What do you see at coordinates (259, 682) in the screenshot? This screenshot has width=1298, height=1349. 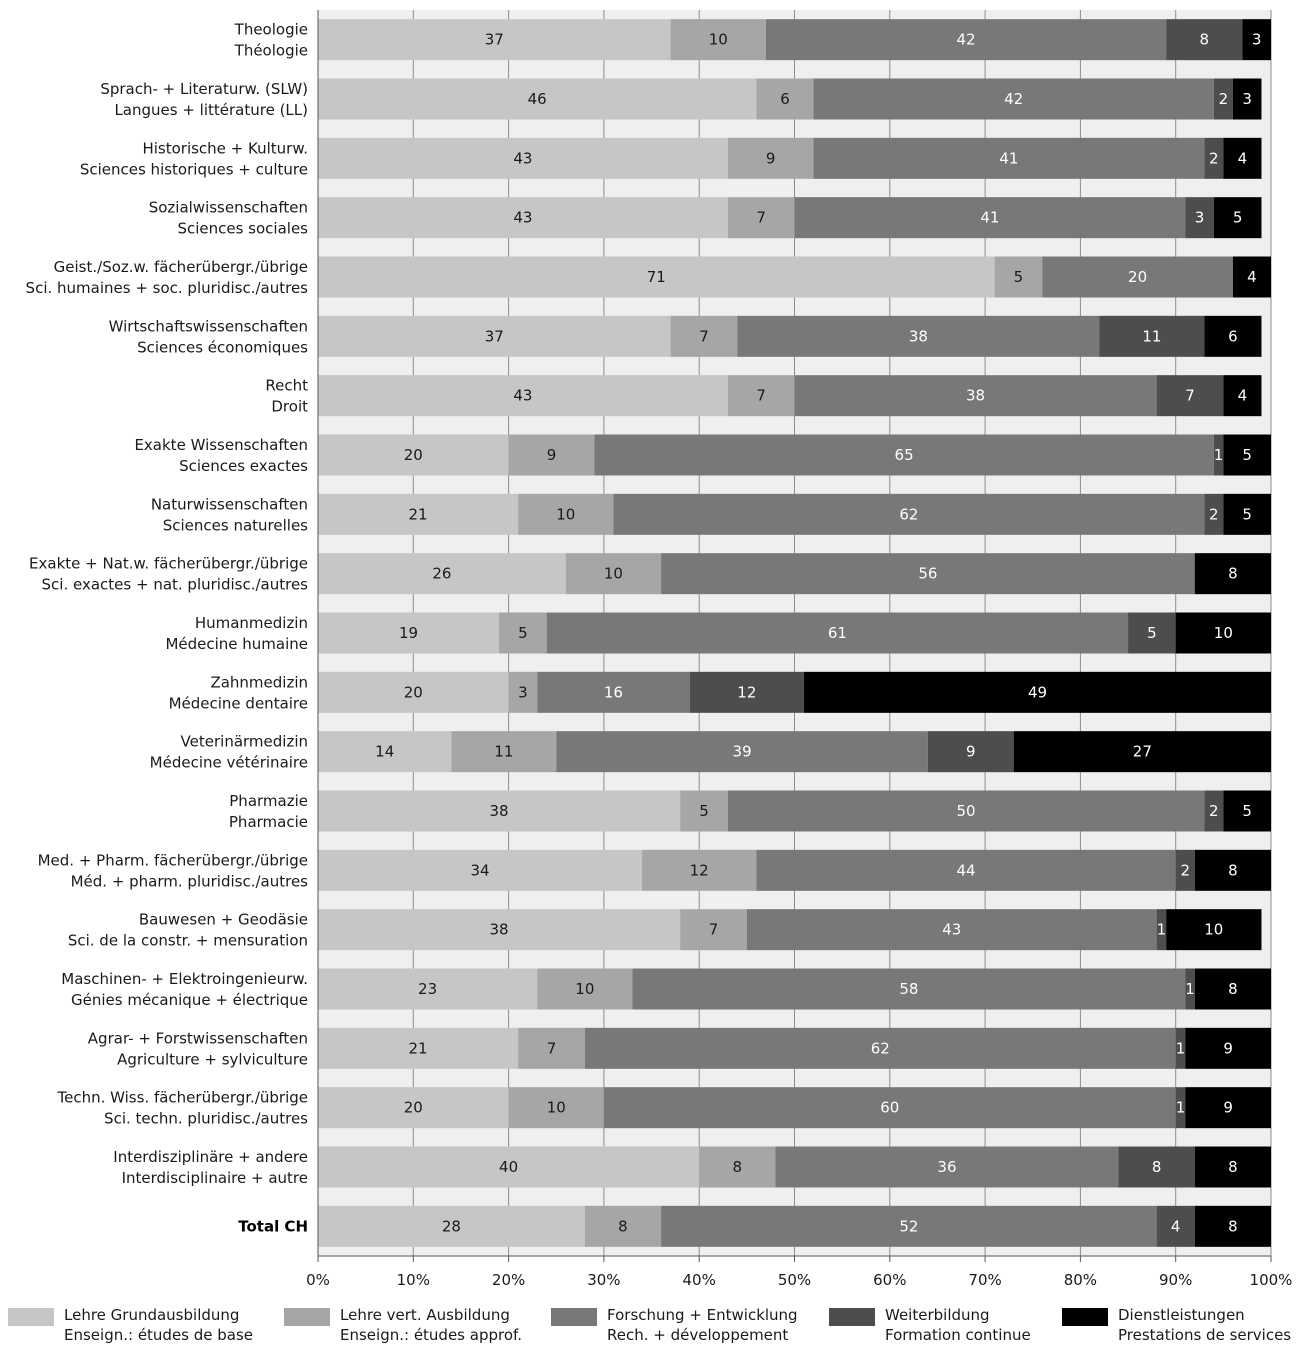 I see `category-label: Zahnmedizin` at bounding box center [259, 682].